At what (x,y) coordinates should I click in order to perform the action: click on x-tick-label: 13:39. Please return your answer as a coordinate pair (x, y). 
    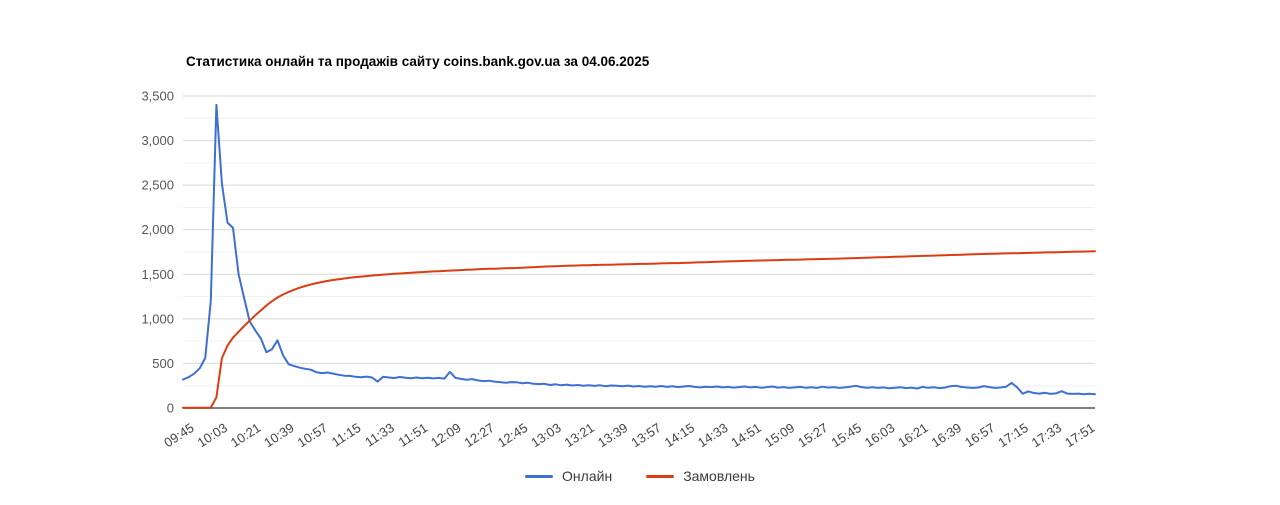
    Looking at the image, I should click on (612, 435).